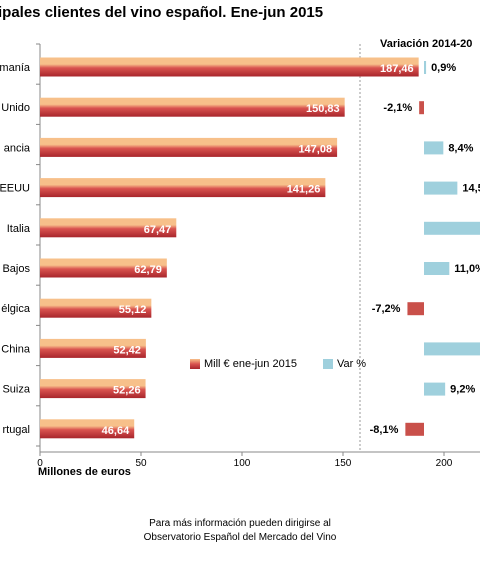  What do you see at coordinates (127, 391) in the screenshot?
I see `sales-bar-label: 52,26` at bounding box center [127, 391].